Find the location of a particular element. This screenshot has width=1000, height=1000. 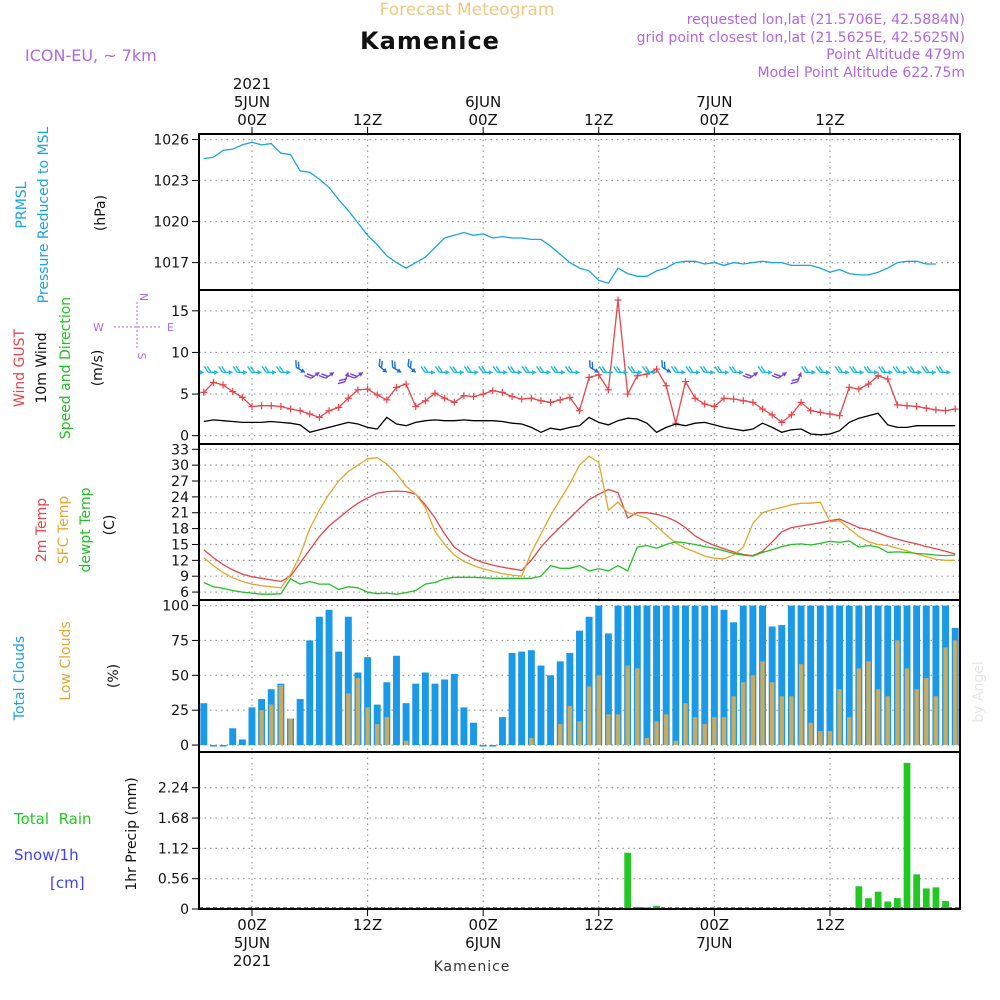

y-tick-label: 21 is located at coordinates (180, 514).